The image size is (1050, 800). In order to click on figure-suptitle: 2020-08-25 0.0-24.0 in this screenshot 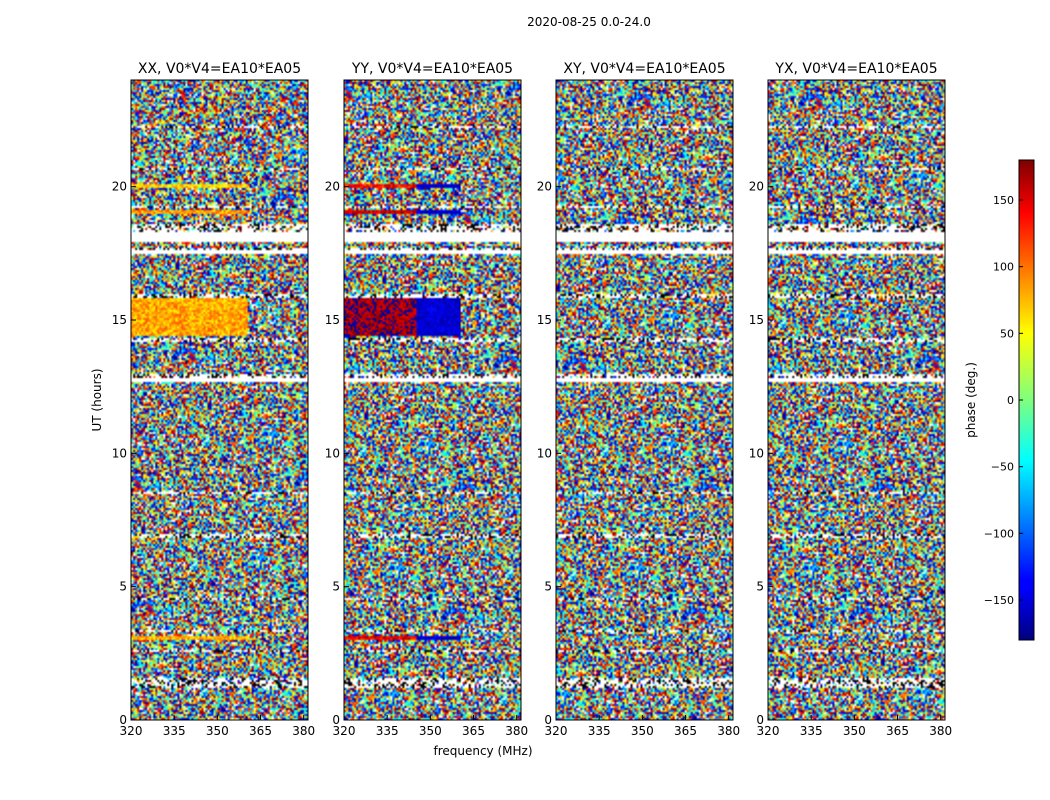, I will do `click(589, 22)`.